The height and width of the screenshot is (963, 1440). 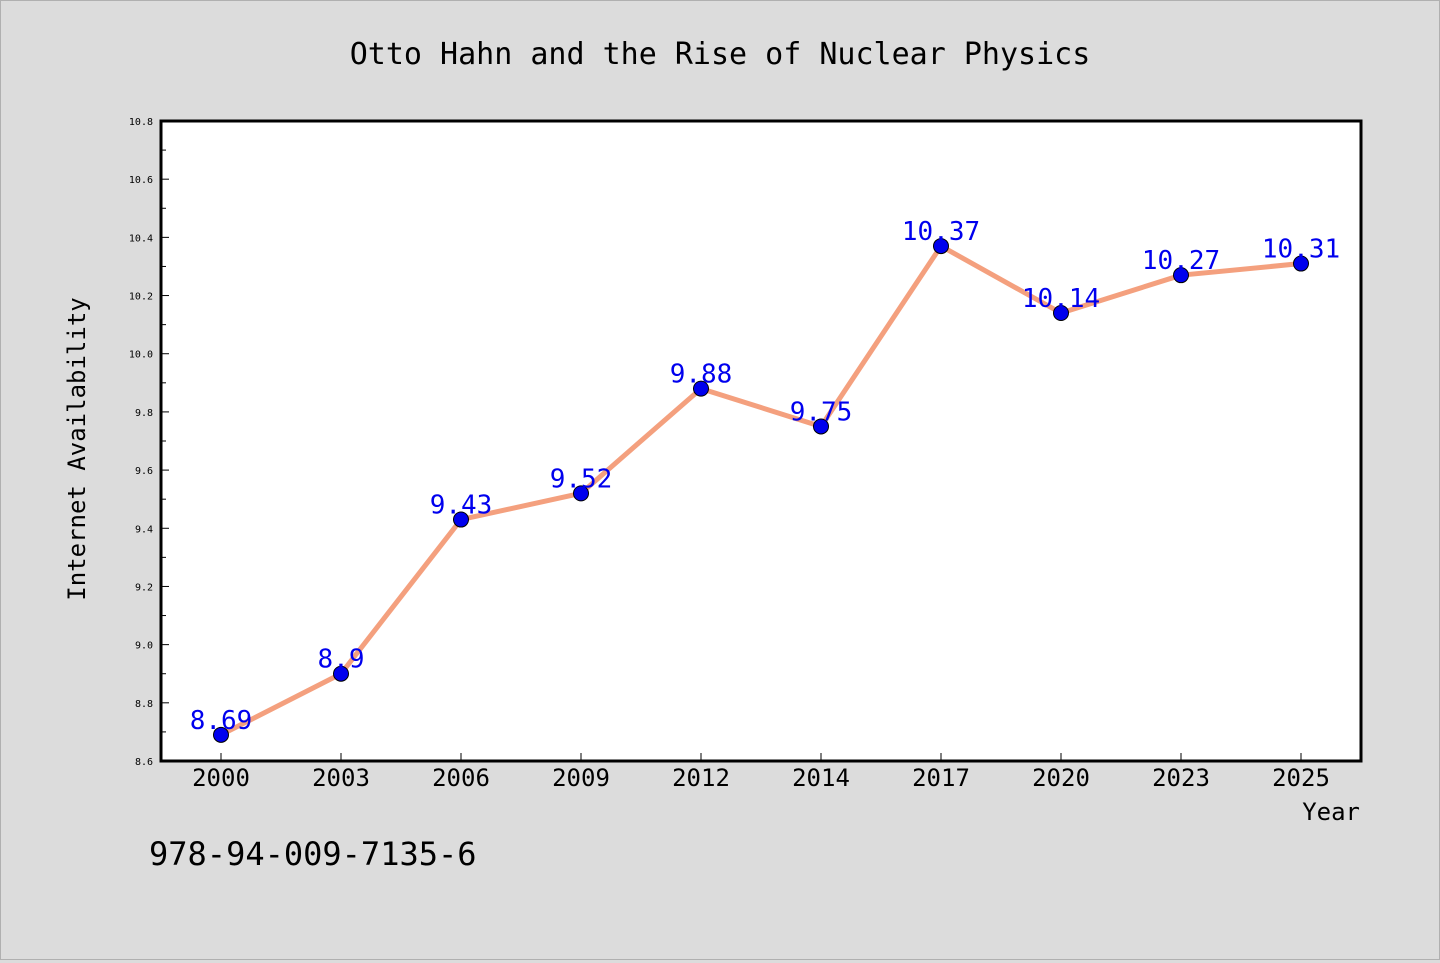 What do you see at coordinates (141, 180) in the screenshot?
I see `y-tick-label: 10.6` at bounding box center [141, 180].